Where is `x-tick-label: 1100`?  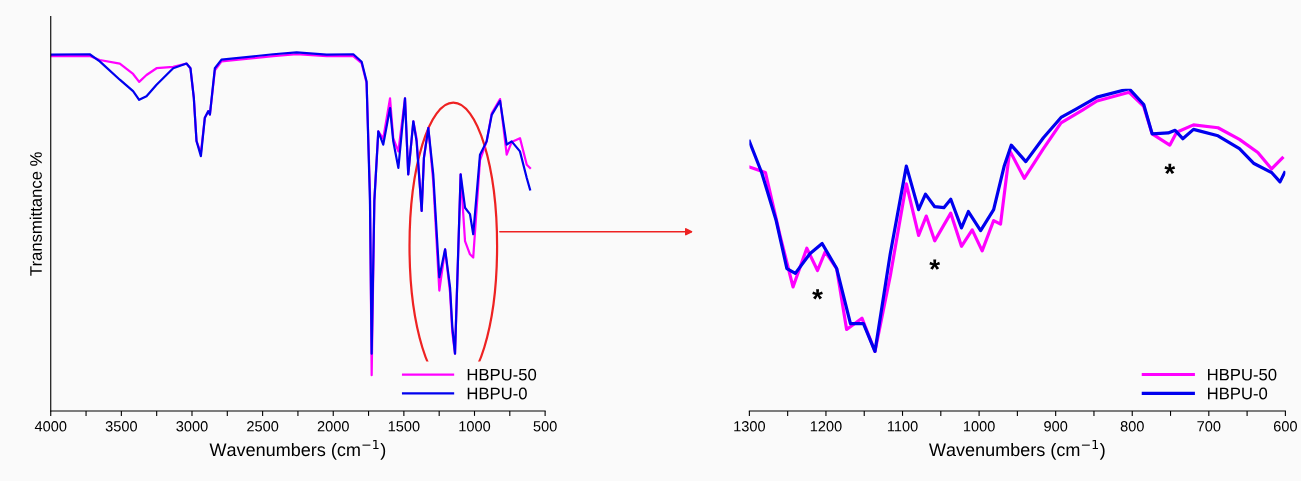
x-tick-label: 1100 is located at coordinates (902, 426).